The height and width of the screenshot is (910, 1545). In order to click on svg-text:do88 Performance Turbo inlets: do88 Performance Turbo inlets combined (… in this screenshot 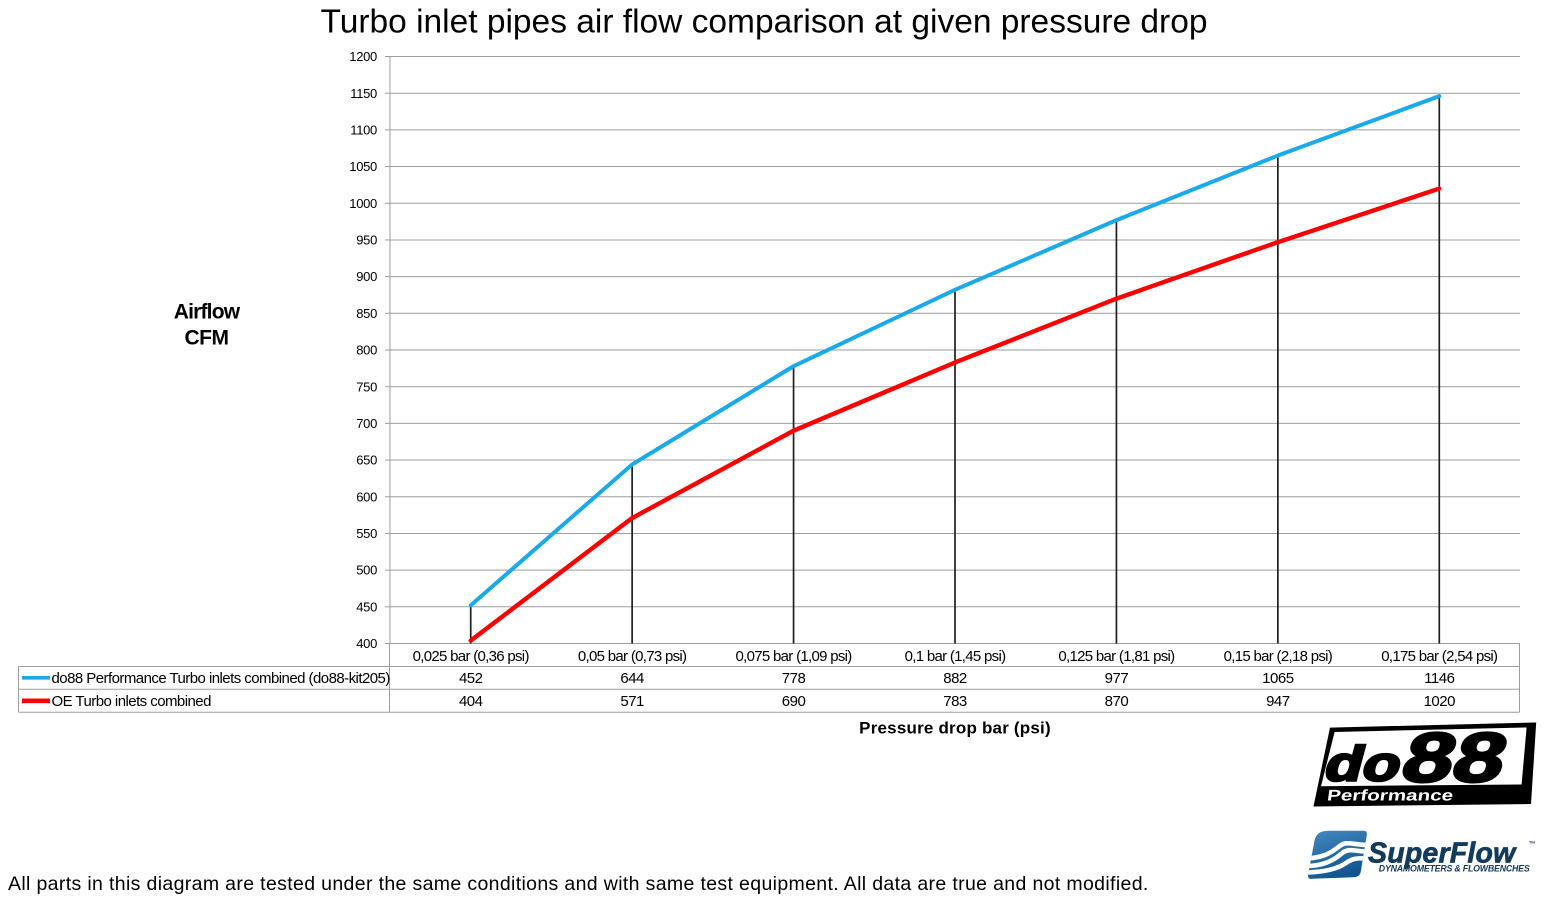, I will do `click(221, 678)`.